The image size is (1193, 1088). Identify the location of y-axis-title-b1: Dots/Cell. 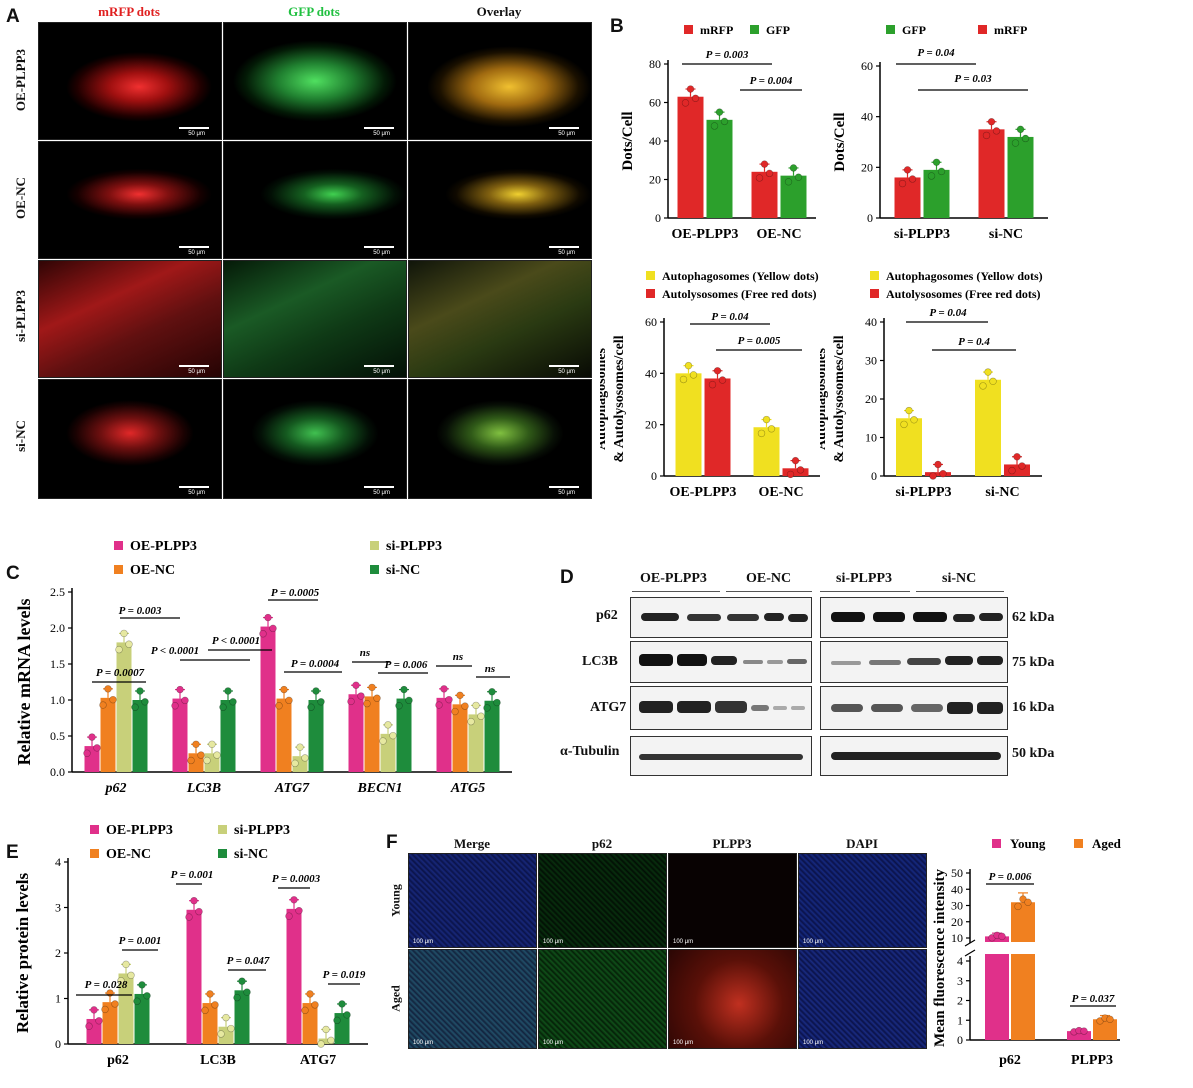
(628, 140).